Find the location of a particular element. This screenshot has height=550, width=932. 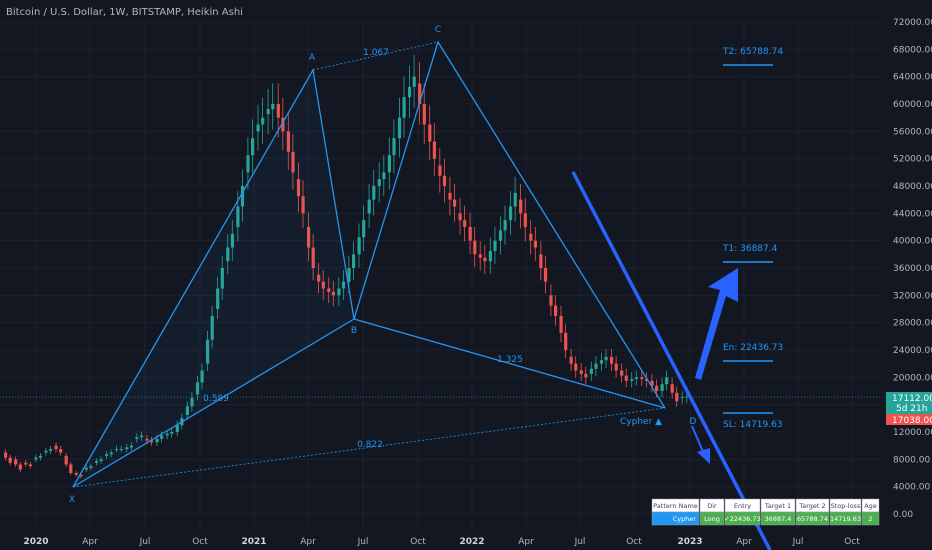

pattern-xb-line is located at coordinates (213, 403).